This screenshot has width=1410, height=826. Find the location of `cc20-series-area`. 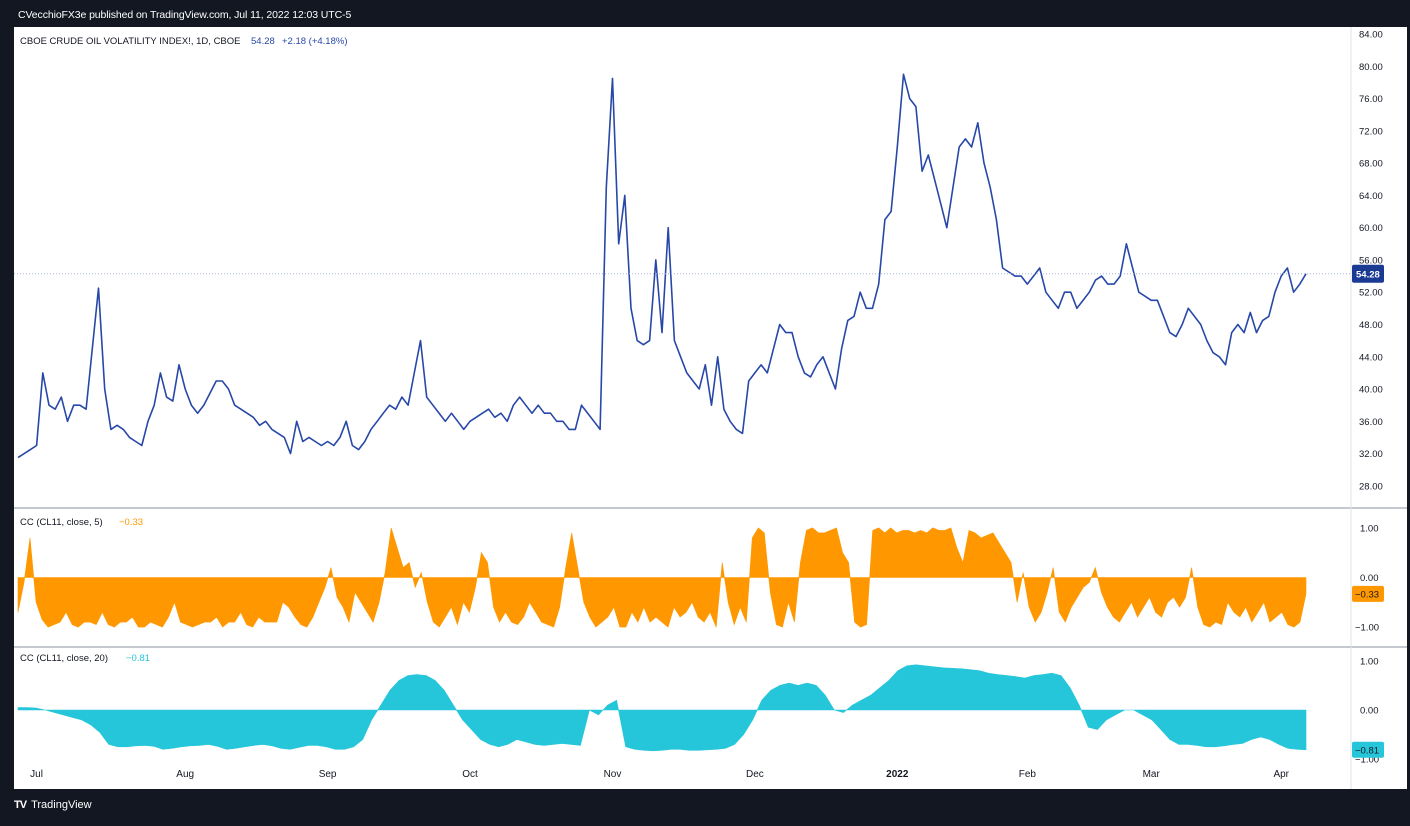

cc20-series-area is located at coordinates (662, 708).